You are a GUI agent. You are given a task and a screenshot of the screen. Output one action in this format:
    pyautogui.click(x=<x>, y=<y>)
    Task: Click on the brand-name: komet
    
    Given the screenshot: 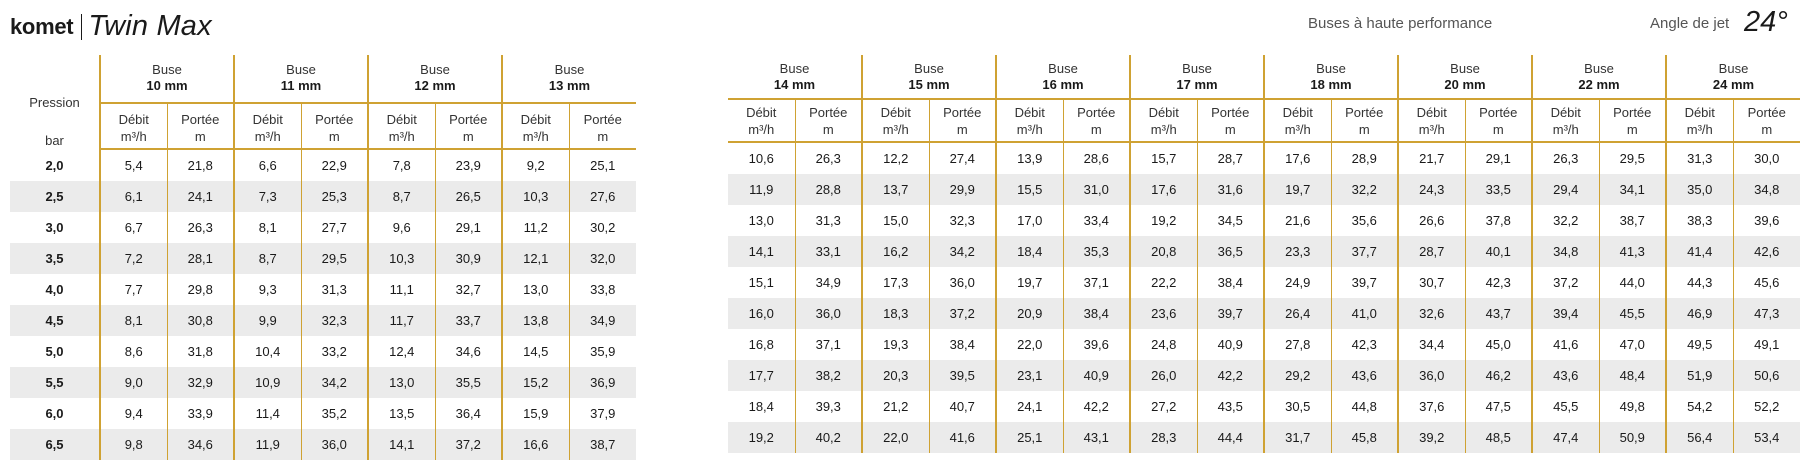 What is the action you would take?
    pyautogui.click(x=42, y=26)
    